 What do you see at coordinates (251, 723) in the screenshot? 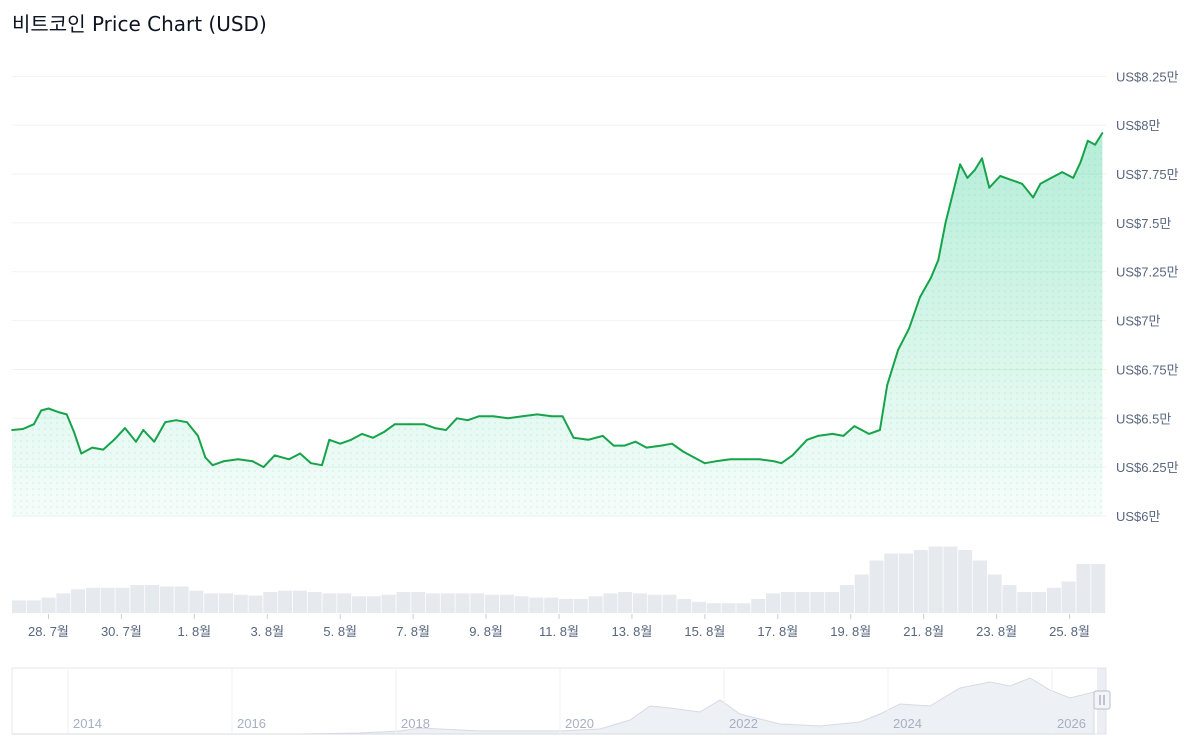
I see `navigator-year-label: 2016` at bounding box center [251, 723].